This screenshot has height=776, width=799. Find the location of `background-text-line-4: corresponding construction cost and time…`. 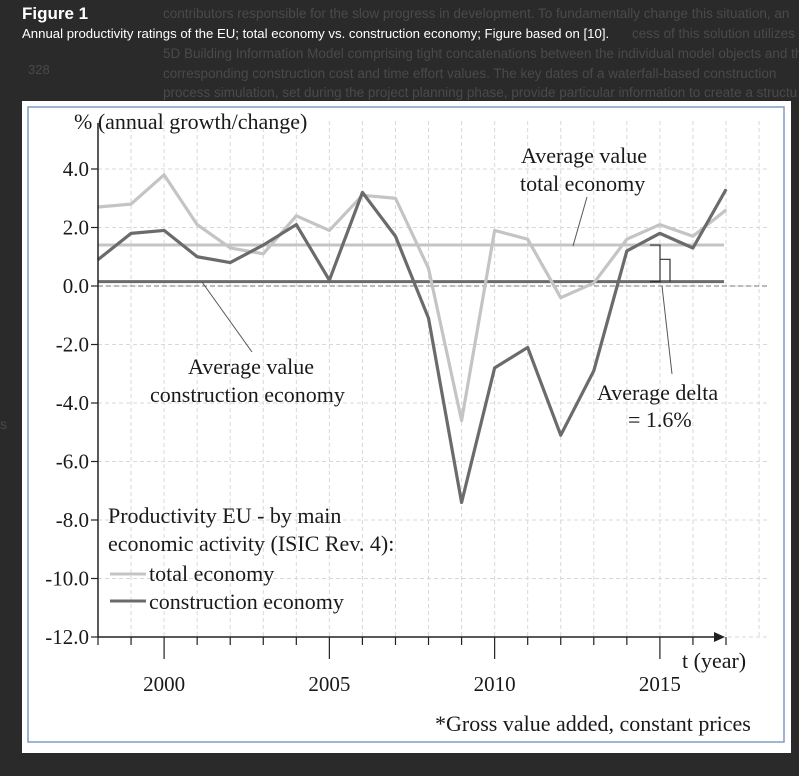

background-text-line-4: corresponding construction cost and time… is located at coordinates (470, 73).